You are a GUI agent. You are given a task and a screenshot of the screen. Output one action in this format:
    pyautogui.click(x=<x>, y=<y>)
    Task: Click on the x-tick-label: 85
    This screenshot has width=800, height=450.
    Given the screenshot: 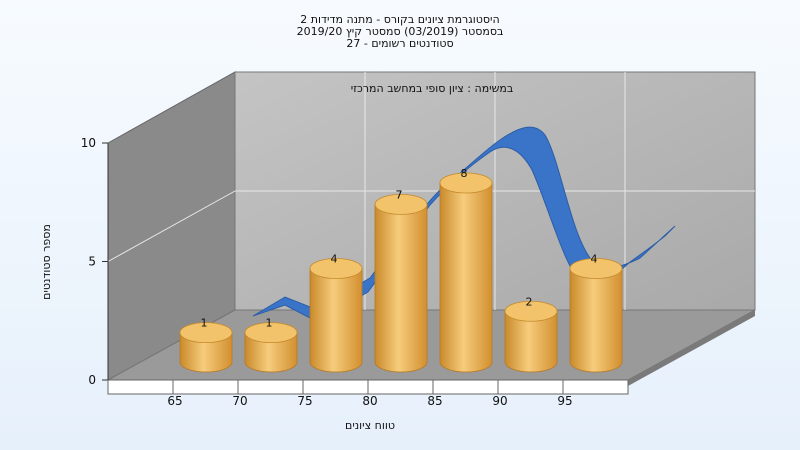 What is the action you would take?
    pyautogui.click(x=434, y=401)
    